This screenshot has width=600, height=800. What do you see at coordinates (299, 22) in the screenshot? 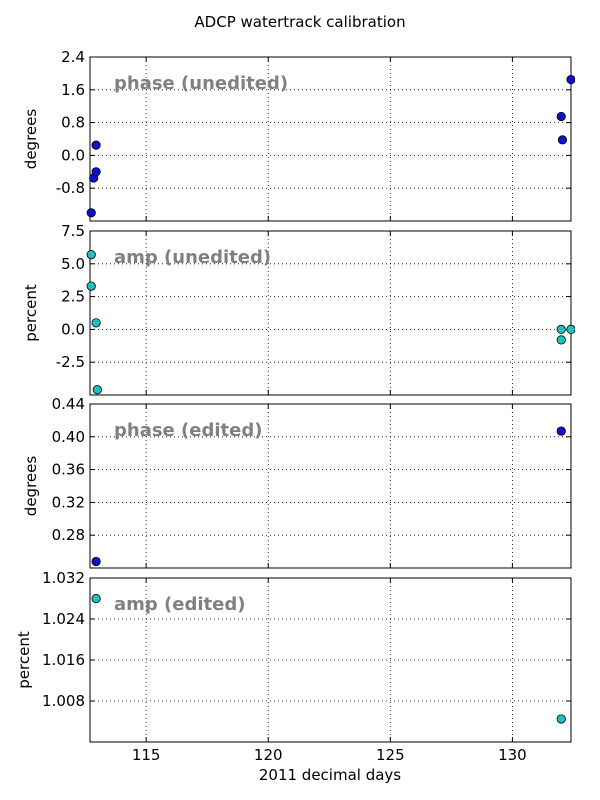
I see `chart-title: ADCP watertrack calibration` at bounding box center [299, 22].